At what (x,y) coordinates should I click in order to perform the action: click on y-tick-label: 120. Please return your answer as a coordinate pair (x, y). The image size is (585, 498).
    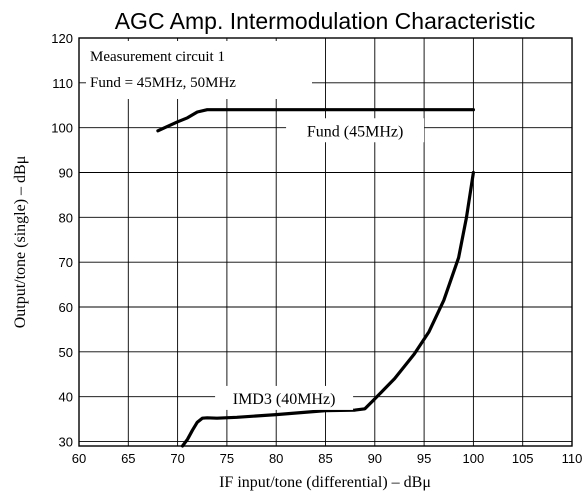
    Looking at the image, I should click on (62, 38).